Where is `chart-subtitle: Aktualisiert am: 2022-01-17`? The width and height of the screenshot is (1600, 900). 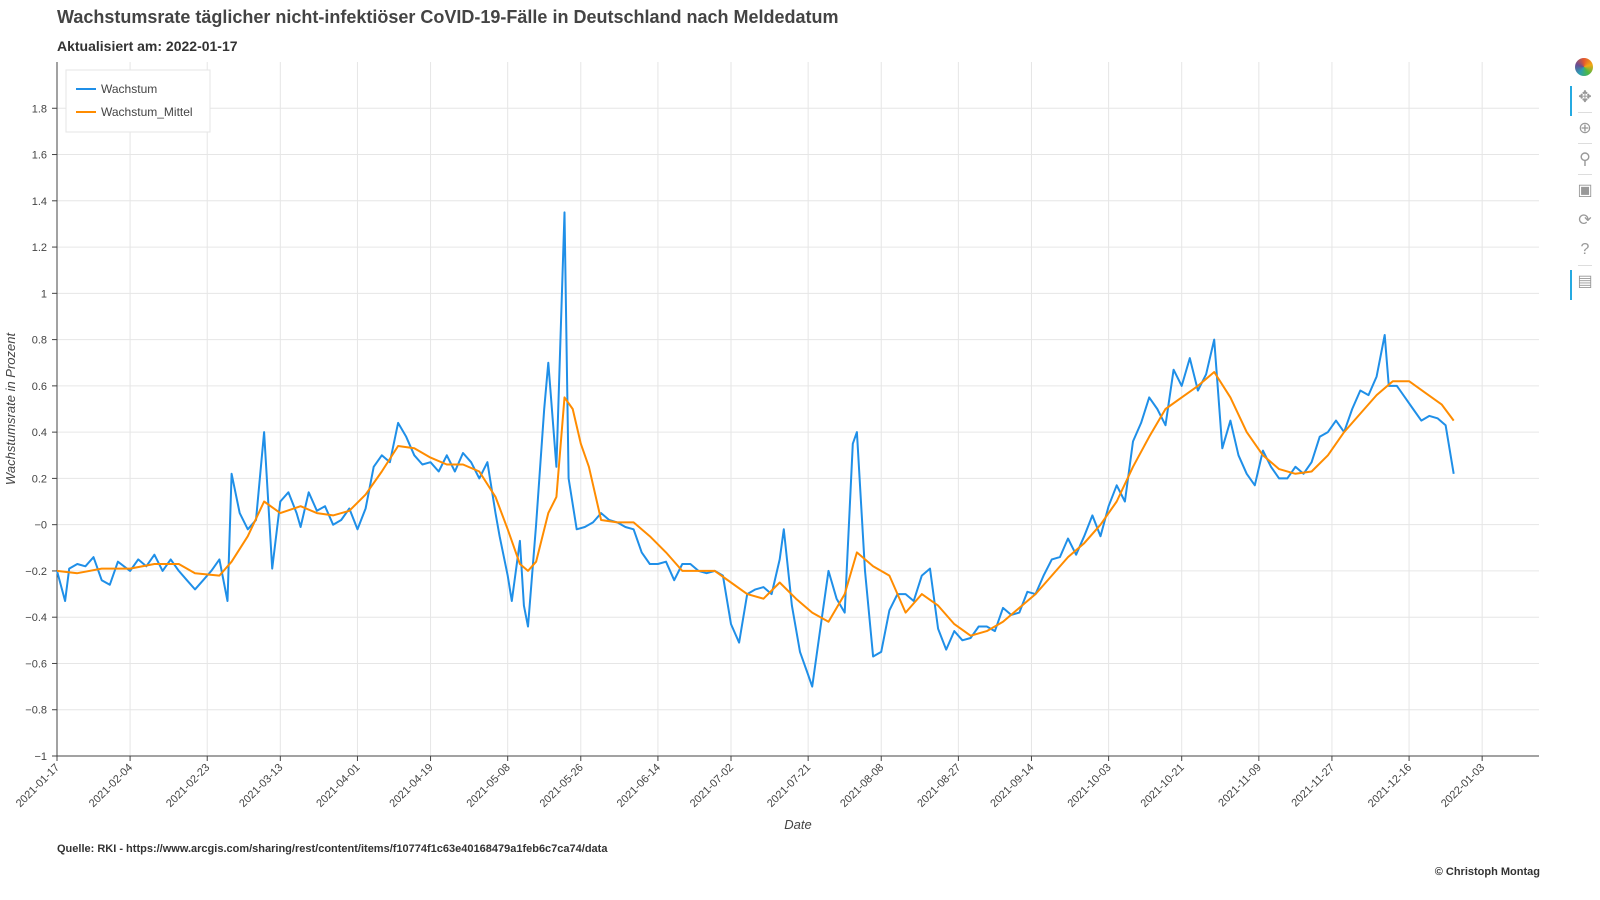
chart-subtitle: Aktualisiert am: 2022-01-17 is located at coordinates (147, 46).